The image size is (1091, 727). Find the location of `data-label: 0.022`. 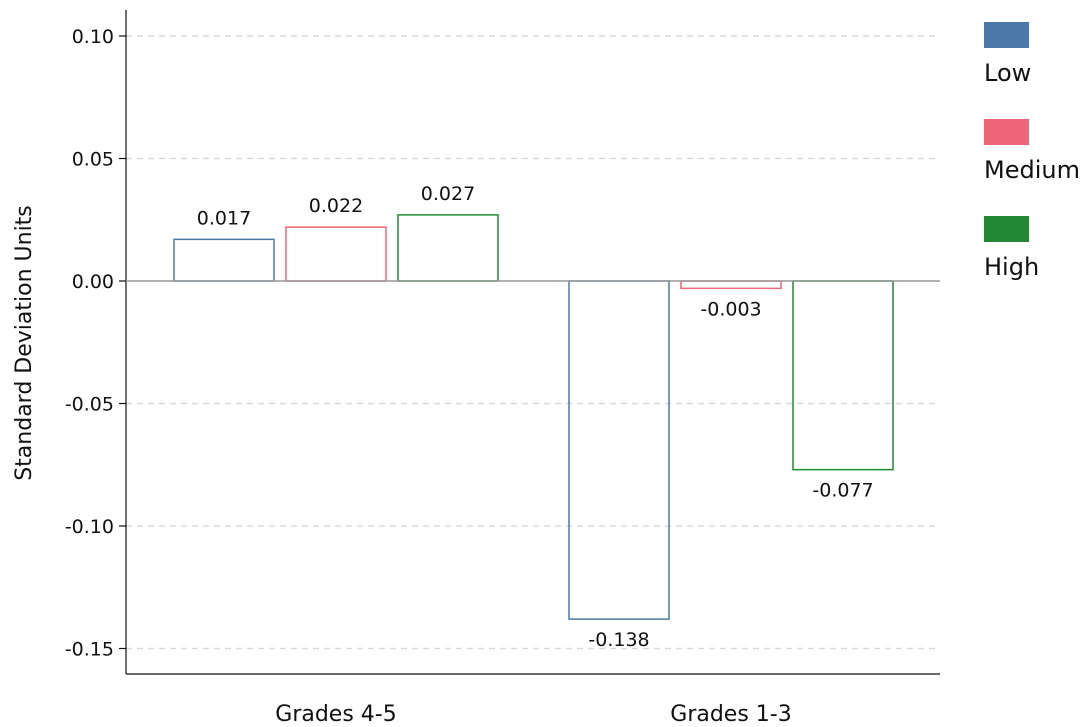

data-label: 0.022 is located at coordinates (336, 206).